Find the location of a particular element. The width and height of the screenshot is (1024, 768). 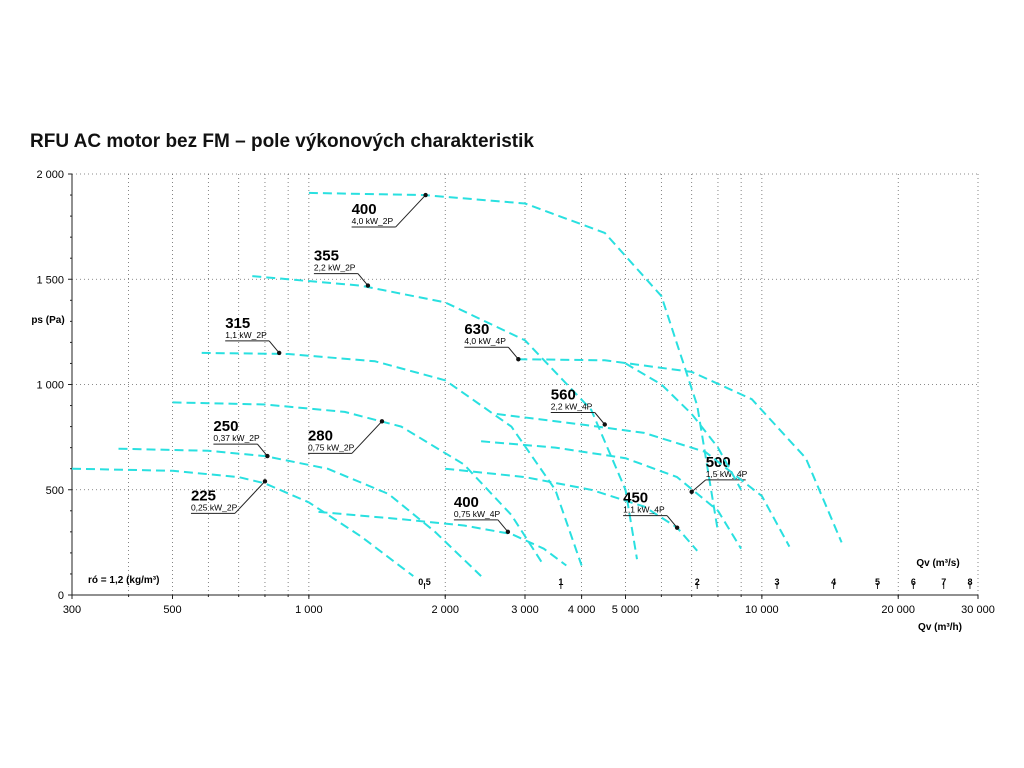

x-tick-label: 3 000 is located at coordinates (525, 610).